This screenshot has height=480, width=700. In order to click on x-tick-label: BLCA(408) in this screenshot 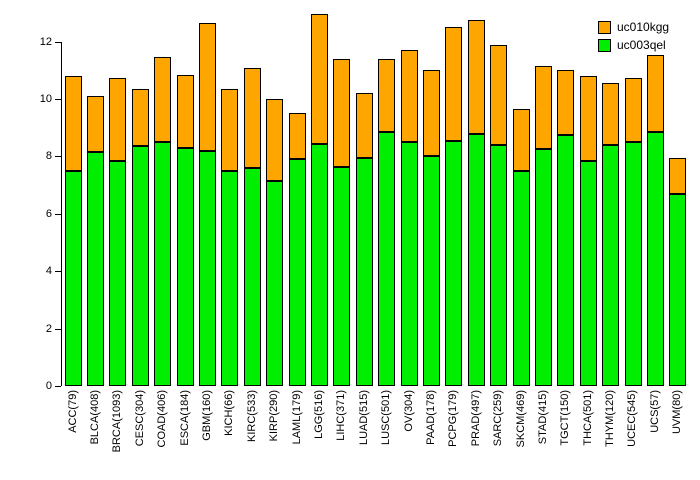, I will do `click(95, 417)`.